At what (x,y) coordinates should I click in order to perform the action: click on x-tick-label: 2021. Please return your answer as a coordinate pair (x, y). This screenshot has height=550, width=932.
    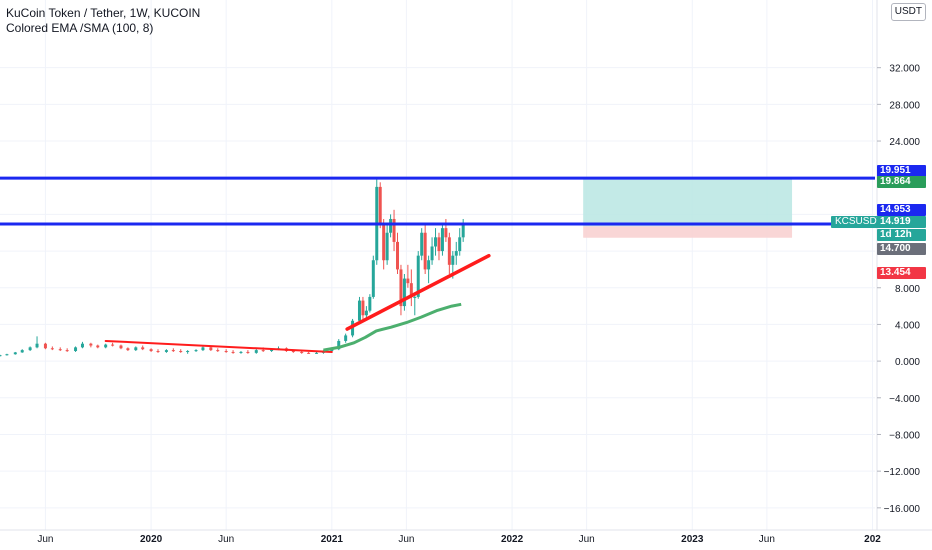
    Looking at the image, I should click on (332, 539).